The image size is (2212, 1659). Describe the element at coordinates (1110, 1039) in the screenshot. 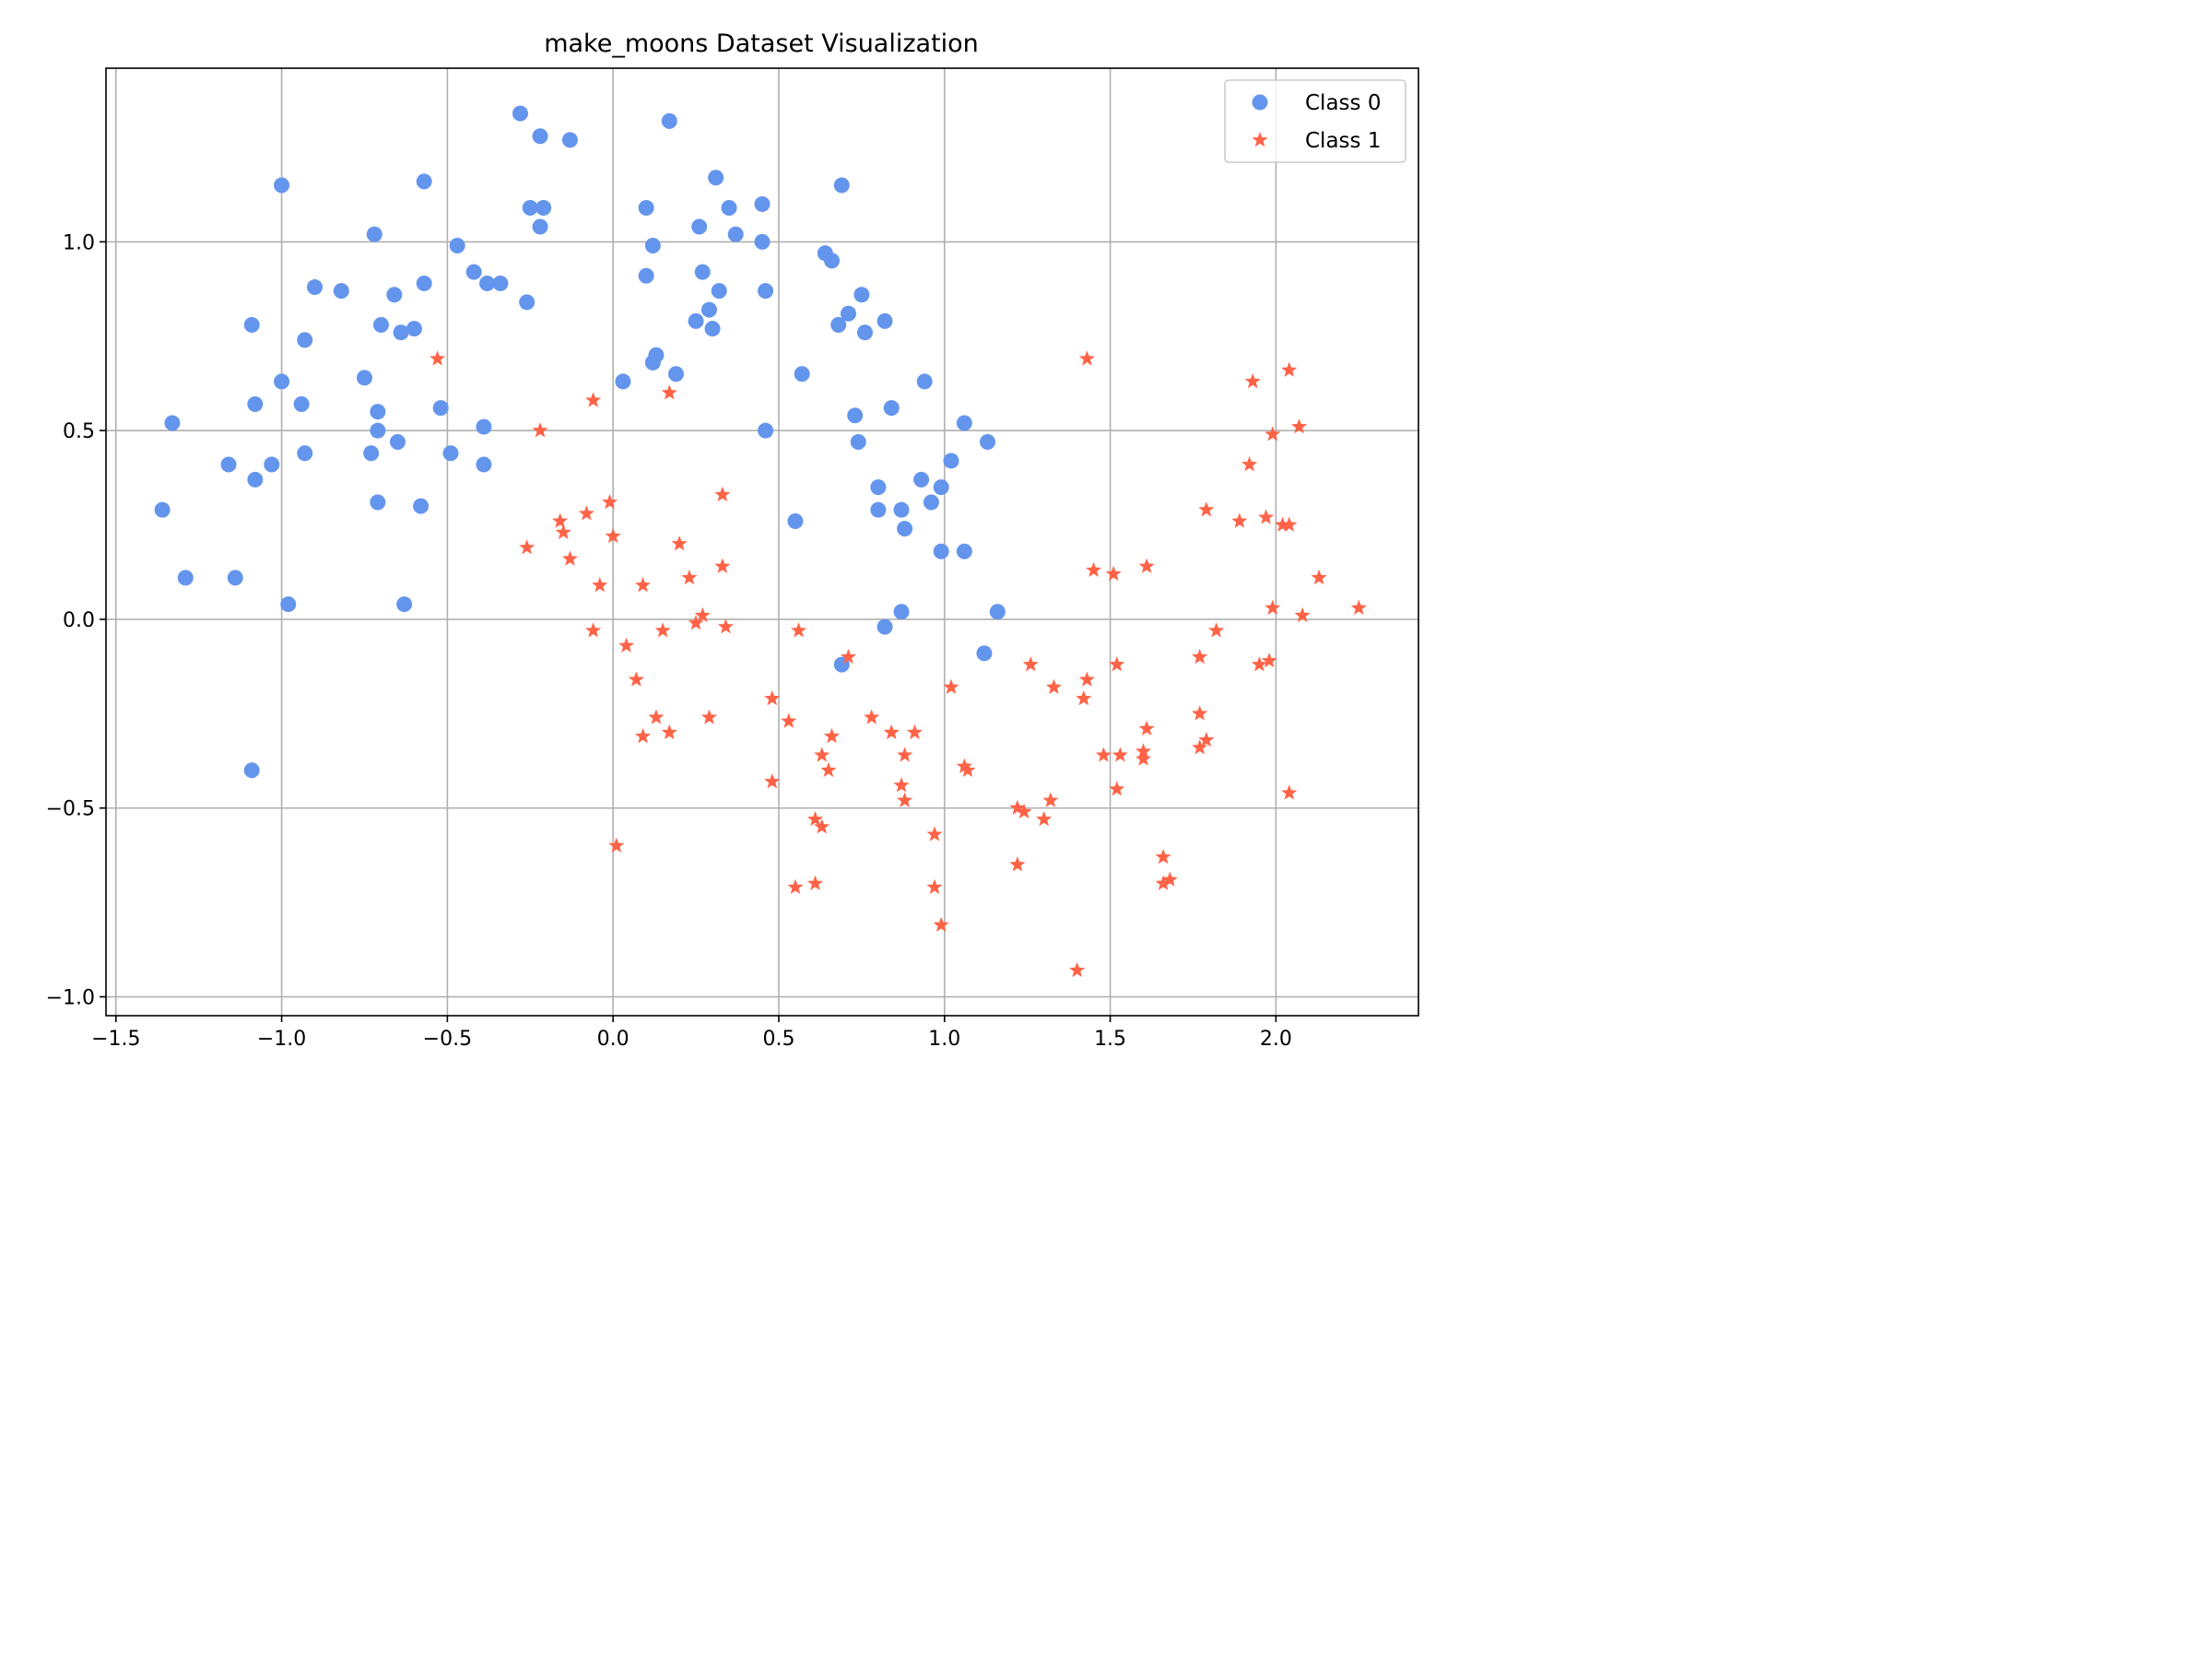

I see `x-tick-label: 1.5` at that location.